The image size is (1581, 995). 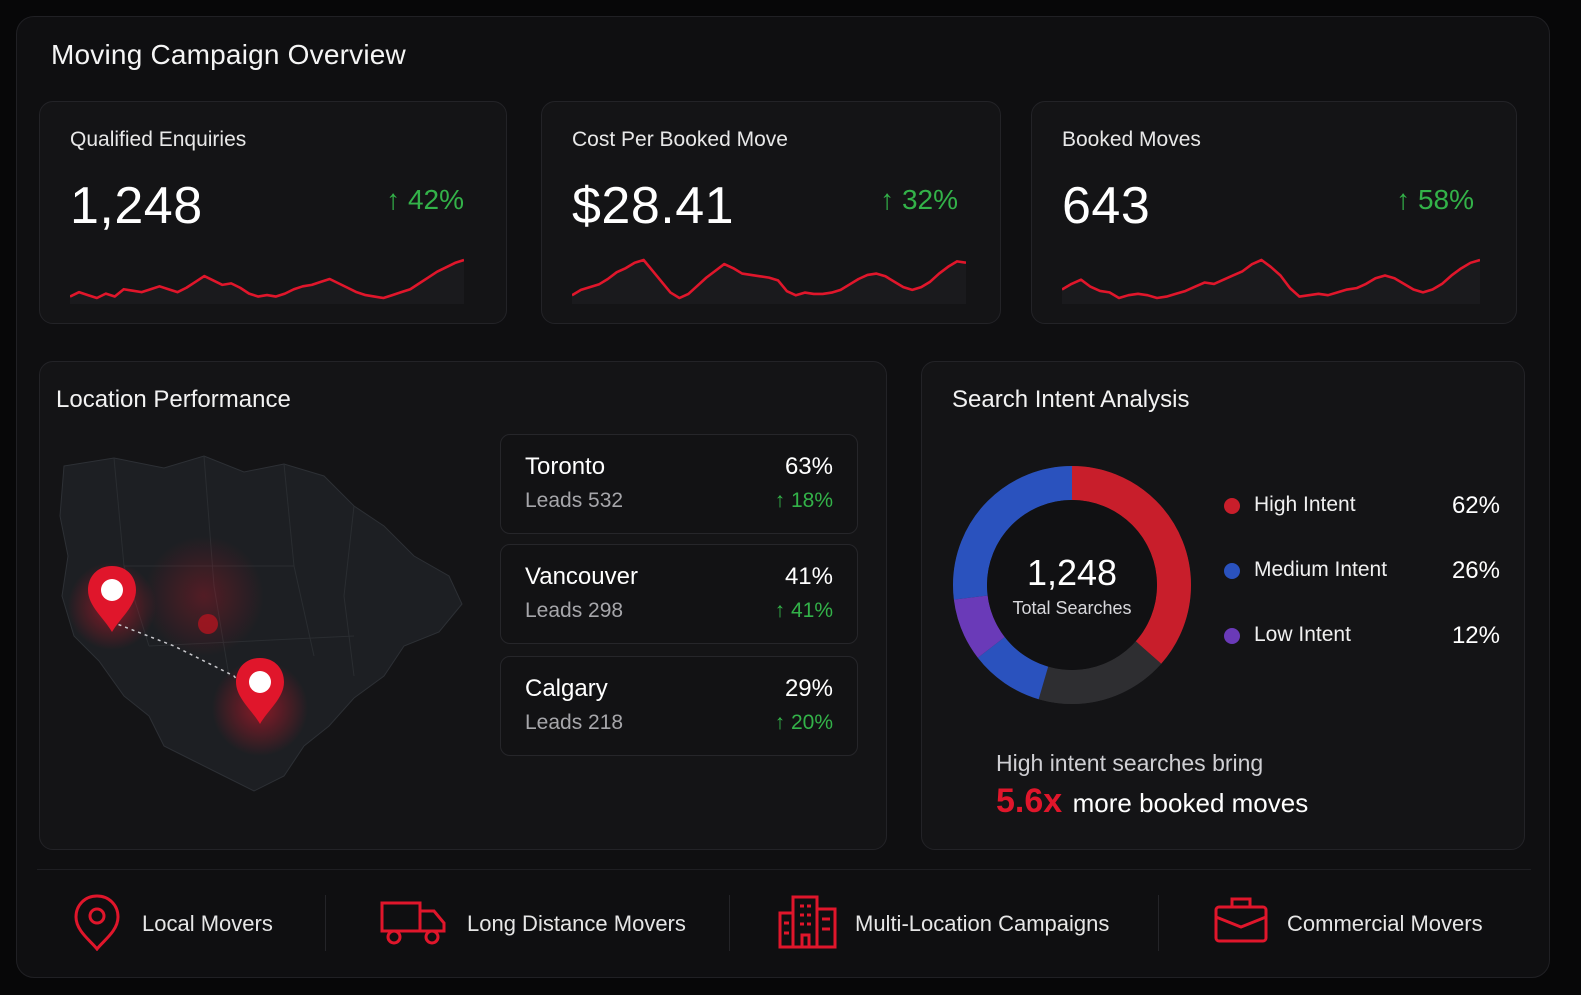 What do you see at coordinates (808, 576) in the screenshot?
I see `city-share: 41%` at bounding box center [808, 576].